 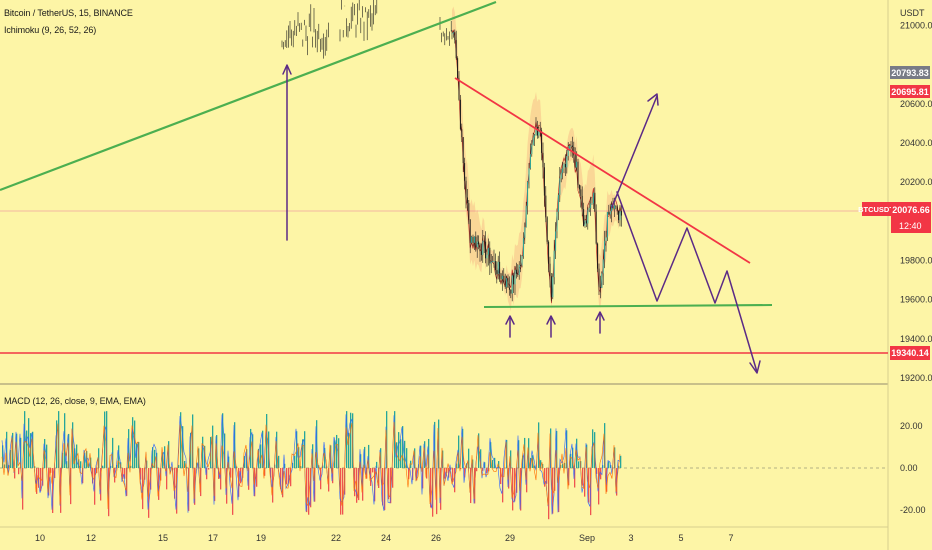 What do you see at coordinates (163, 538) in the screenshot?
I see `time-tick-label: 15` at bounding box center [163, 538].